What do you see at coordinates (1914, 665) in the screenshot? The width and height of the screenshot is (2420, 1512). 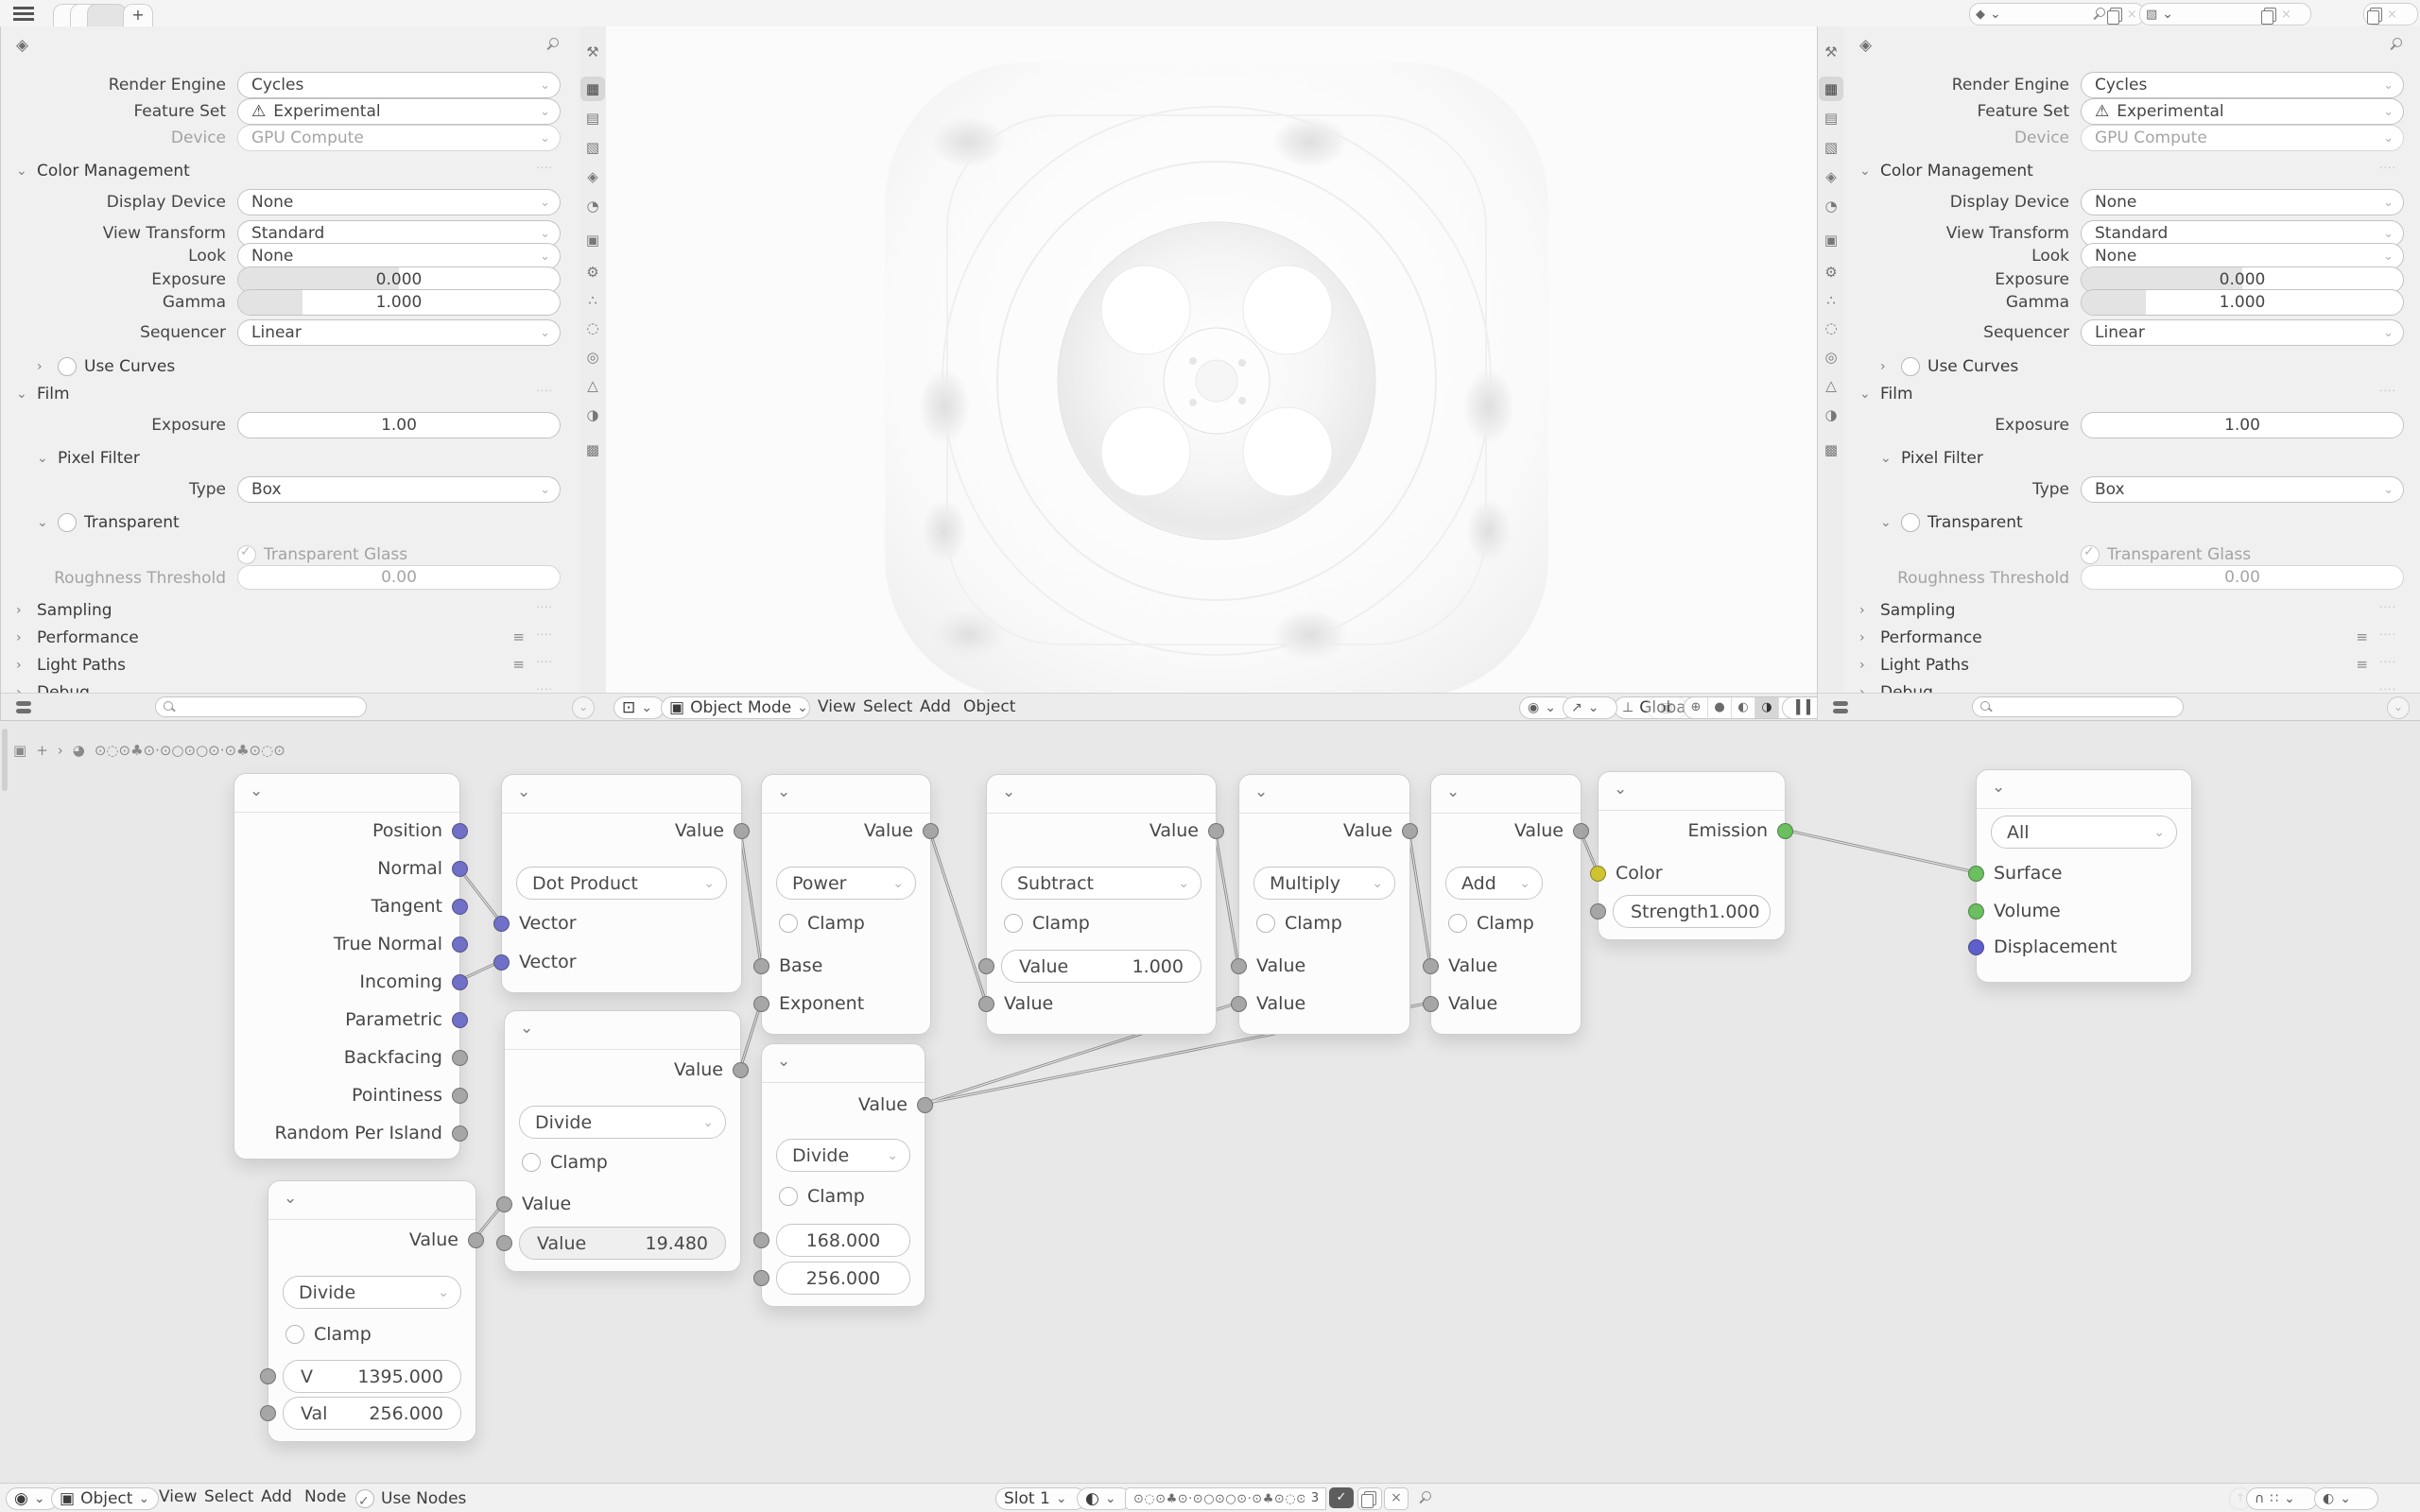 I see `section-light-paths: › Light Paths` at bounding box center [1914, 665].